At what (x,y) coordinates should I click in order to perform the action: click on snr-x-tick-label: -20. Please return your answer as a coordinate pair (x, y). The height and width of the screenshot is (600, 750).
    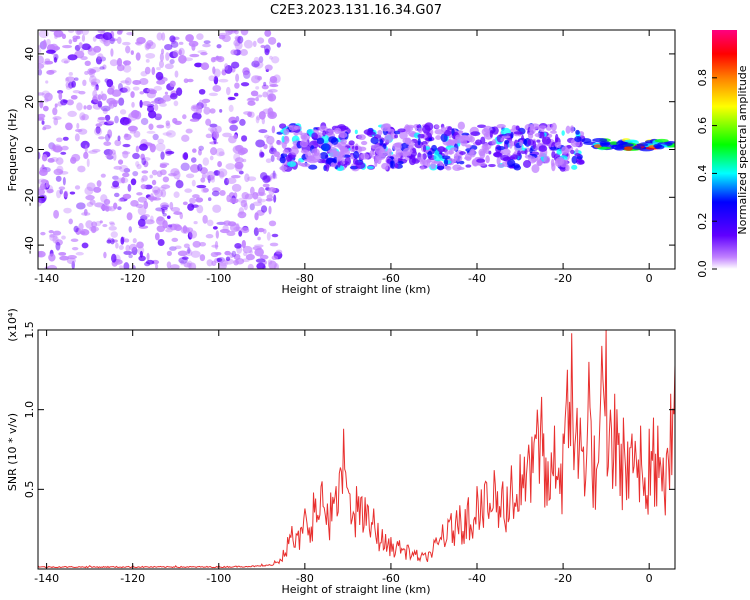
    Looking at the image, I should click on (563, 578).